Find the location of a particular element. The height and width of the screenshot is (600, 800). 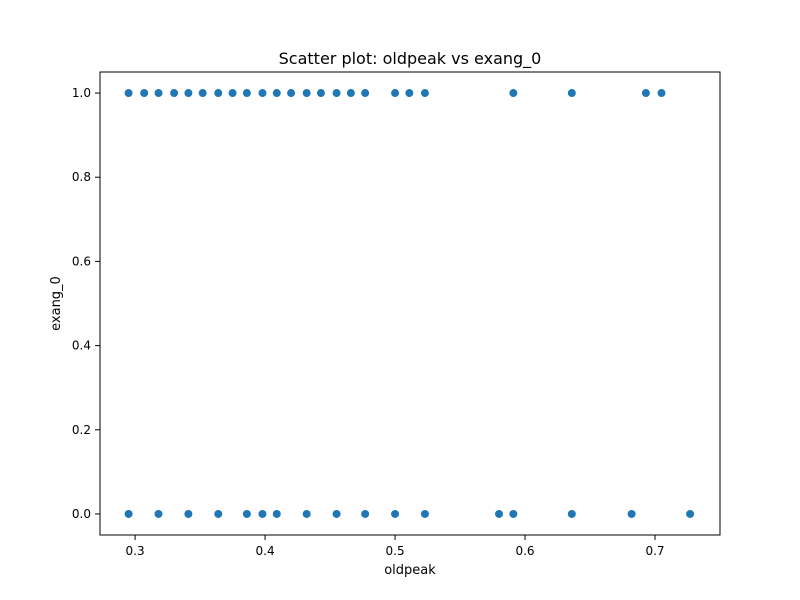

y-axis-label: exang_0 is located at coordinates (56, 303).